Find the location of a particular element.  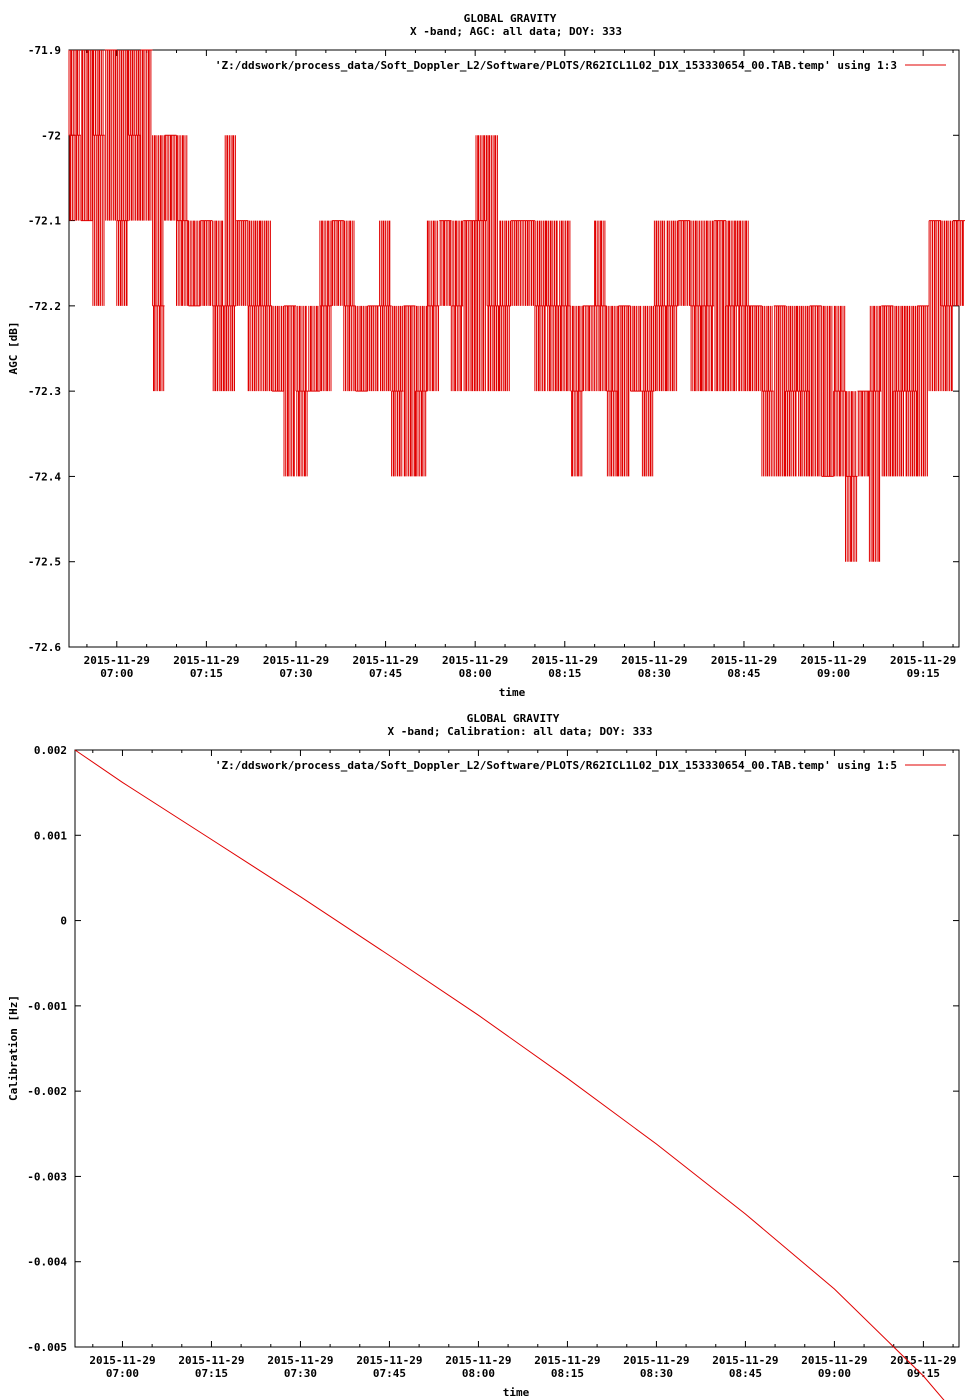

y-tick-label: 0 is located at coordinates (63, 921).